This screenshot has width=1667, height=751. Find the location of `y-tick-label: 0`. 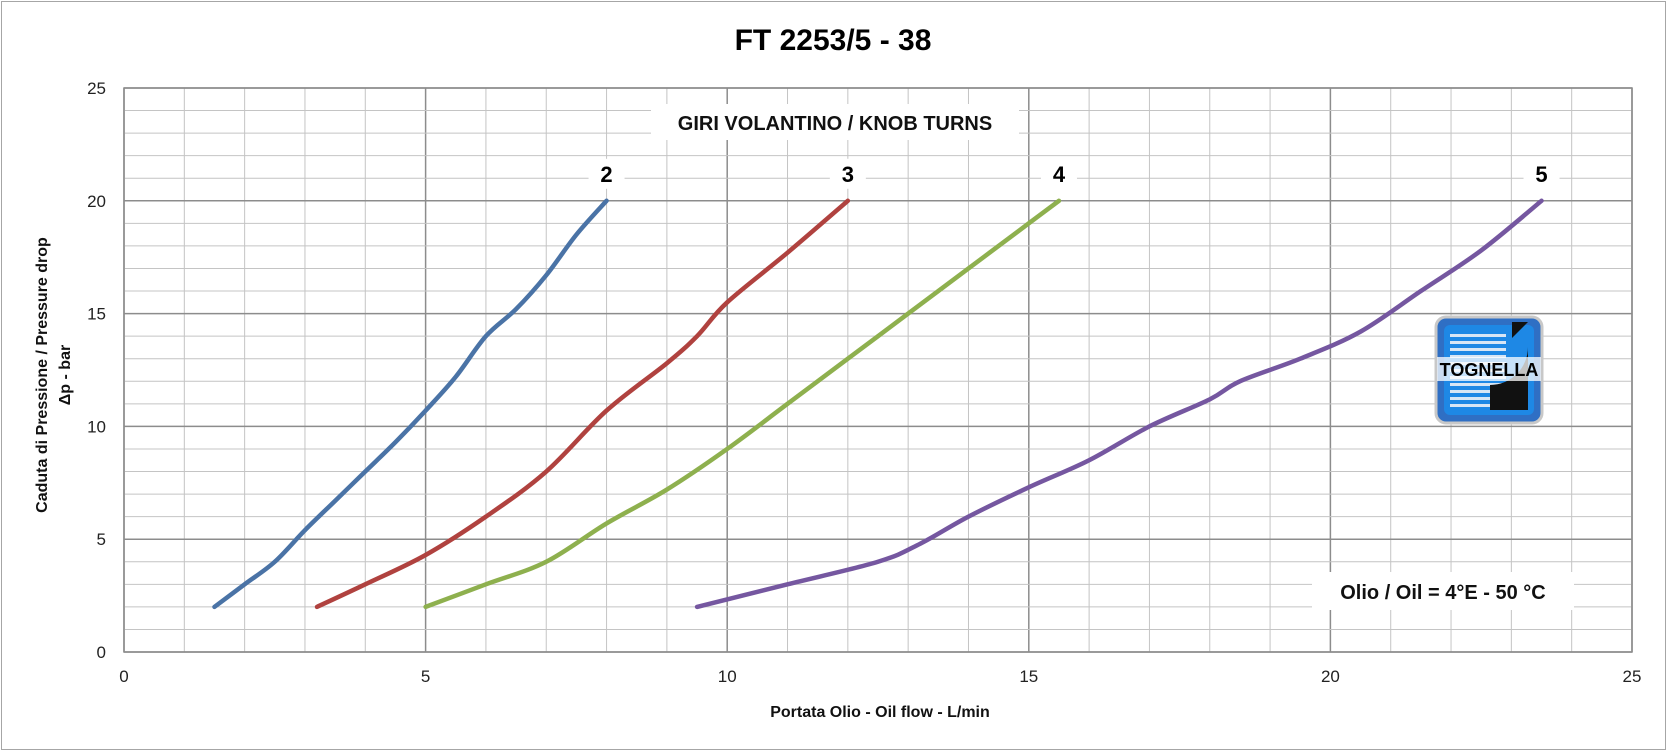

y-tick-label: 0 is located at coordinates (101, 652).